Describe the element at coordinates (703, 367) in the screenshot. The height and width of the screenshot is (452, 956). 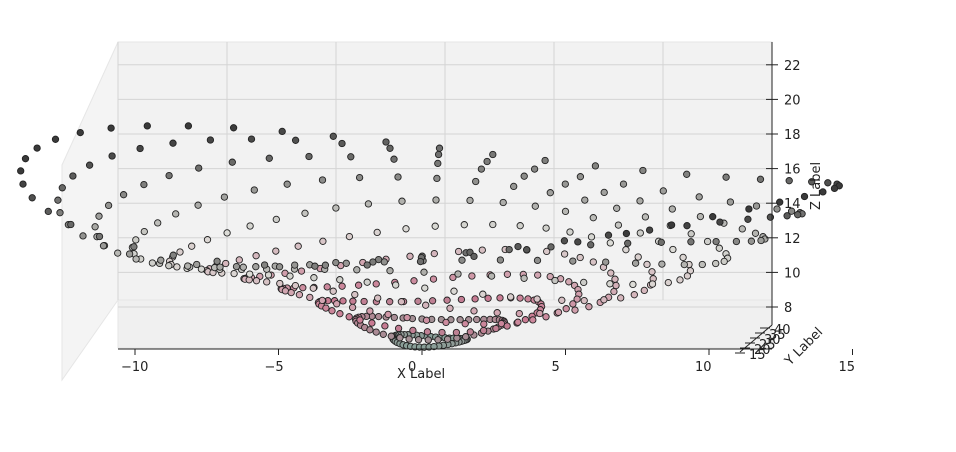
I see `x-tick-label: 10` at that location.